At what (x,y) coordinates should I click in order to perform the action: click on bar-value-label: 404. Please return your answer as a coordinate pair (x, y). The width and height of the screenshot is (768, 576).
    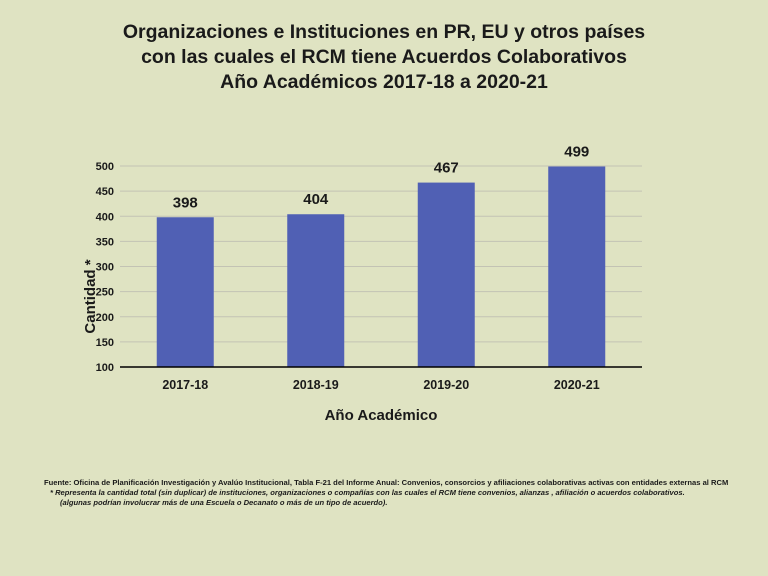
    Looking at the image, I should click on (316, 199).